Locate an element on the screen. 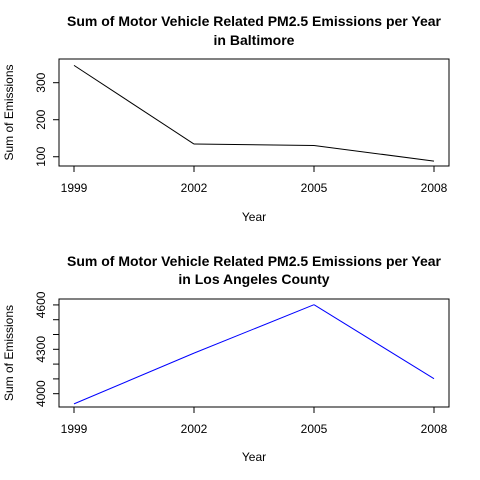  chart-title-line: in Los Angeles County is located at coordinates (253, 279).